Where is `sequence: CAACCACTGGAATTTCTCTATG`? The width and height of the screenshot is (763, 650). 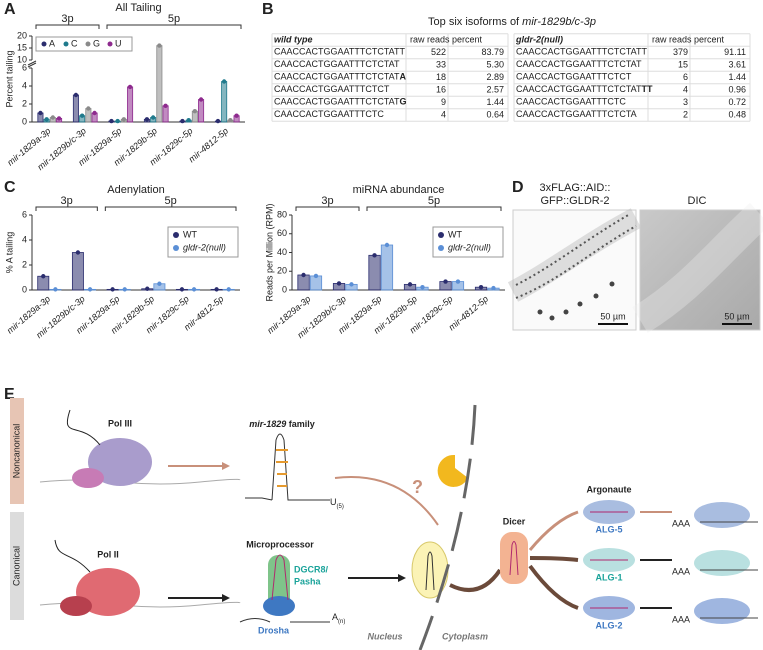 sequence: CAACCACTGGAATTTCTCTATG is located at coordinates (340, 102).